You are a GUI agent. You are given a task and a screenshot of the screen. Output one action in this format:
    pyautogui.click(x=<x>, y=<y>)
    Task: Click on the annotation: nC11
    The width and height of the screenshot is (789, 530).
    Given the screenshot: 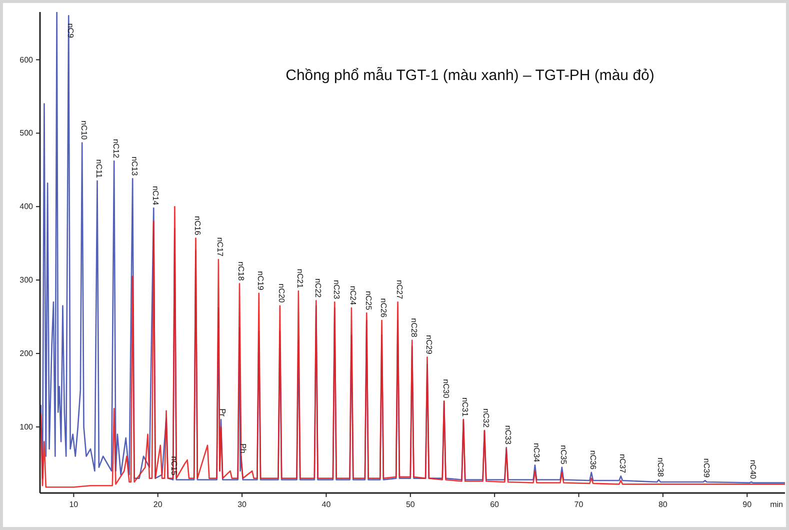 What is the action you would take?
    pyautogui.click(x=99, y=168)
    